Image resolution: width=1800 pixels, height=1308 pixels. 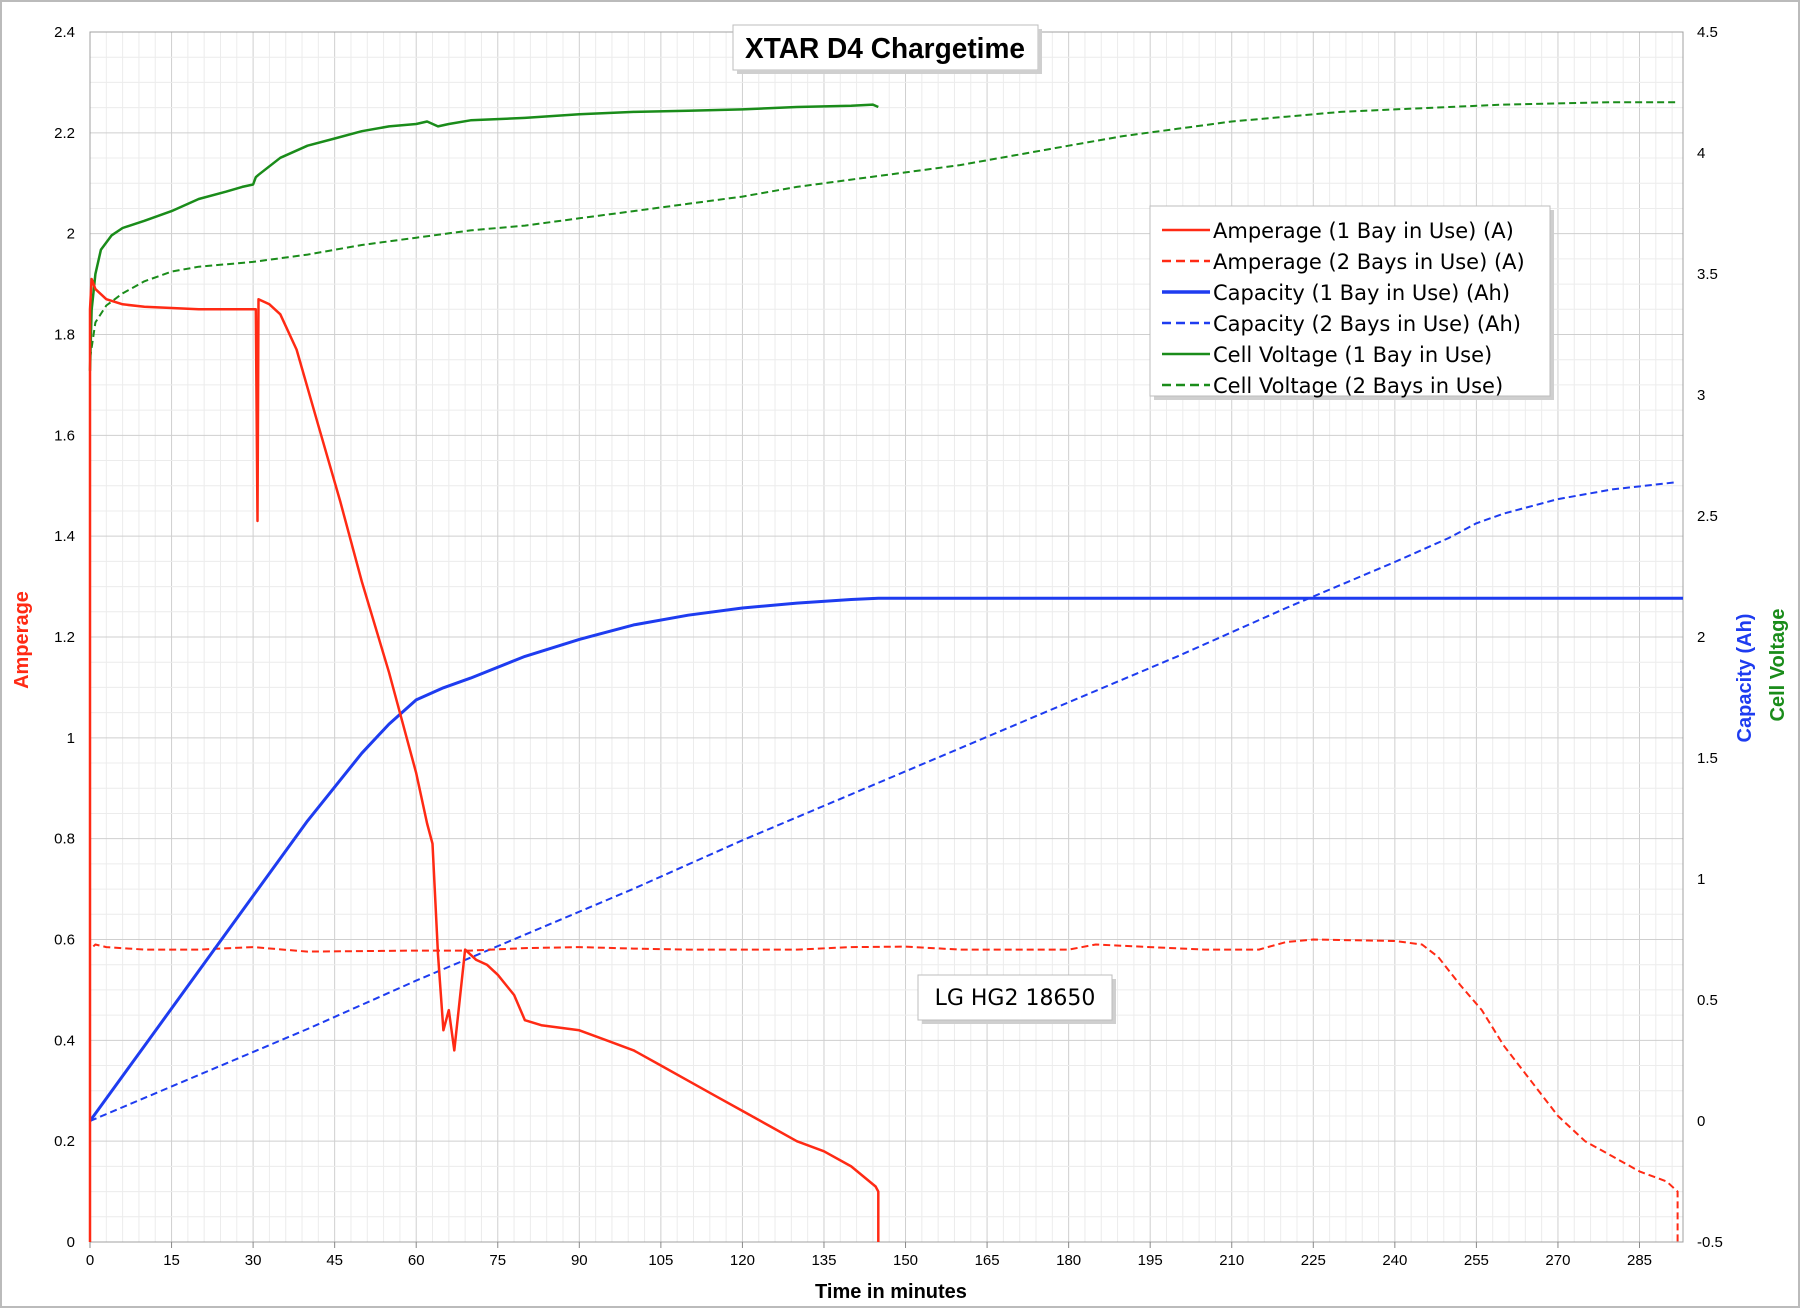 I want to click on y-right-tick-label: 4, so click(x=1701, y=153).